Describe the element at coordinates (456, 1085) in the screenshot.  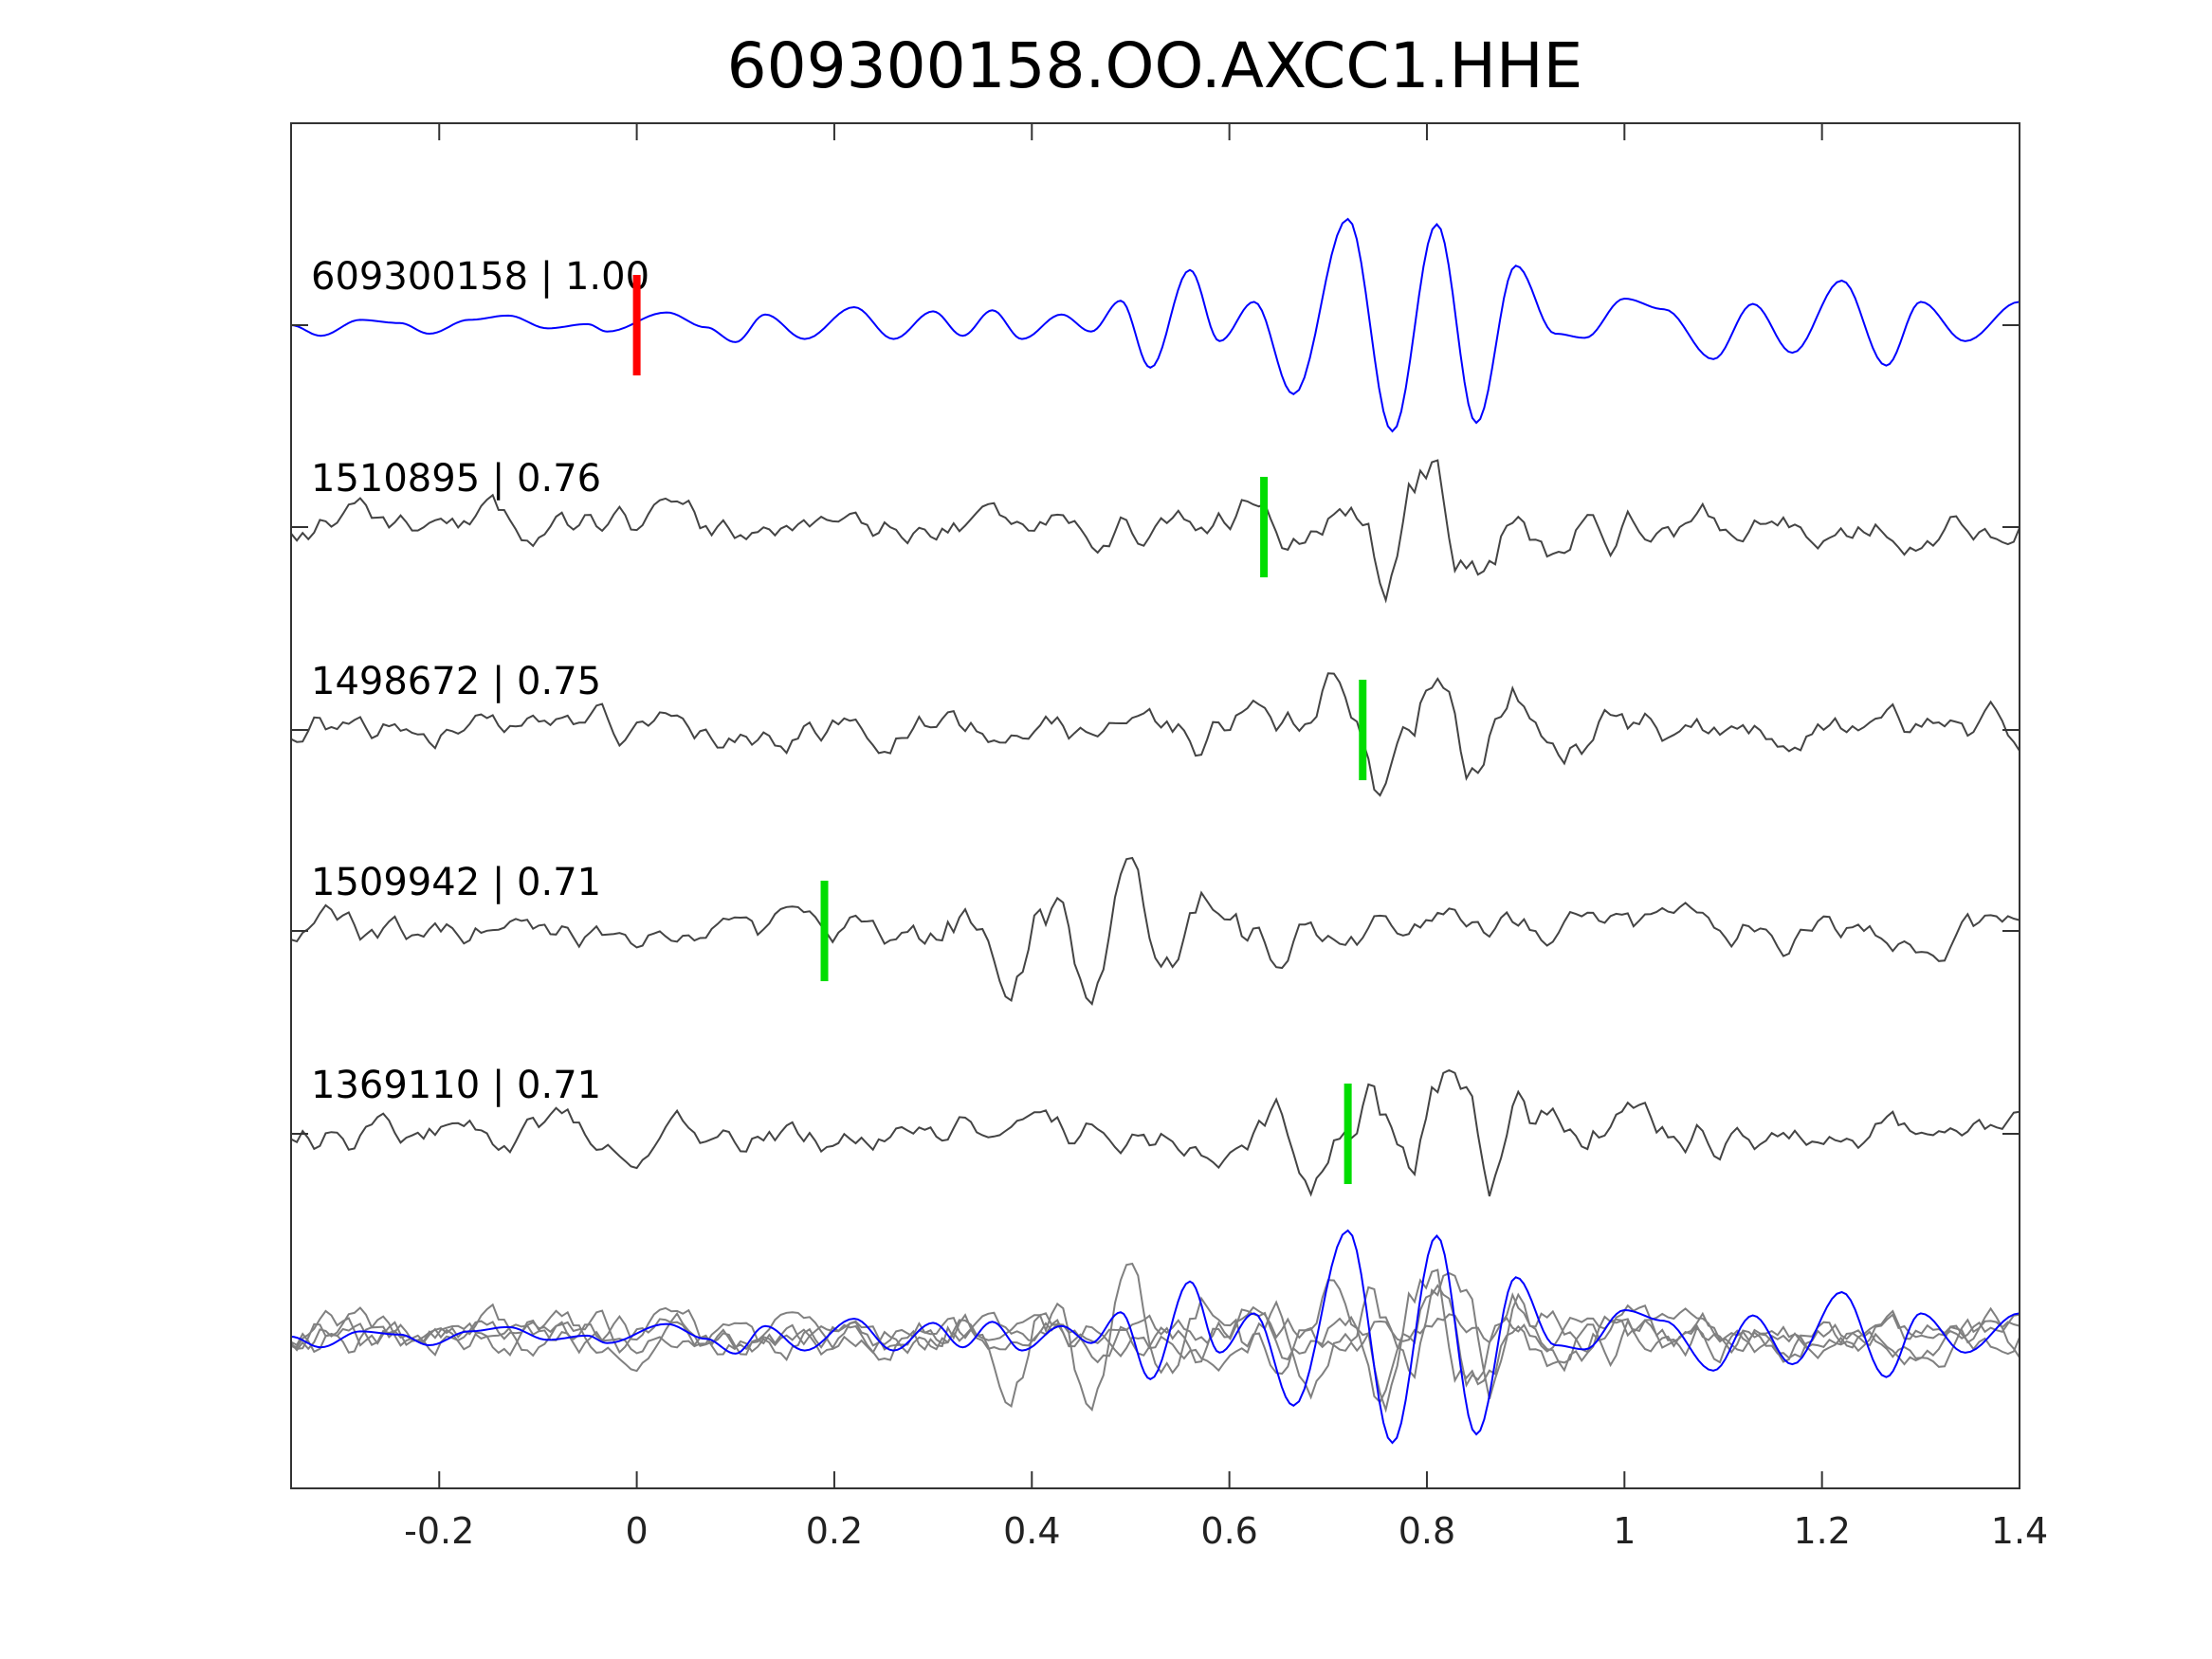
I see `trace-label: 1369110 | 0.71` at that location.